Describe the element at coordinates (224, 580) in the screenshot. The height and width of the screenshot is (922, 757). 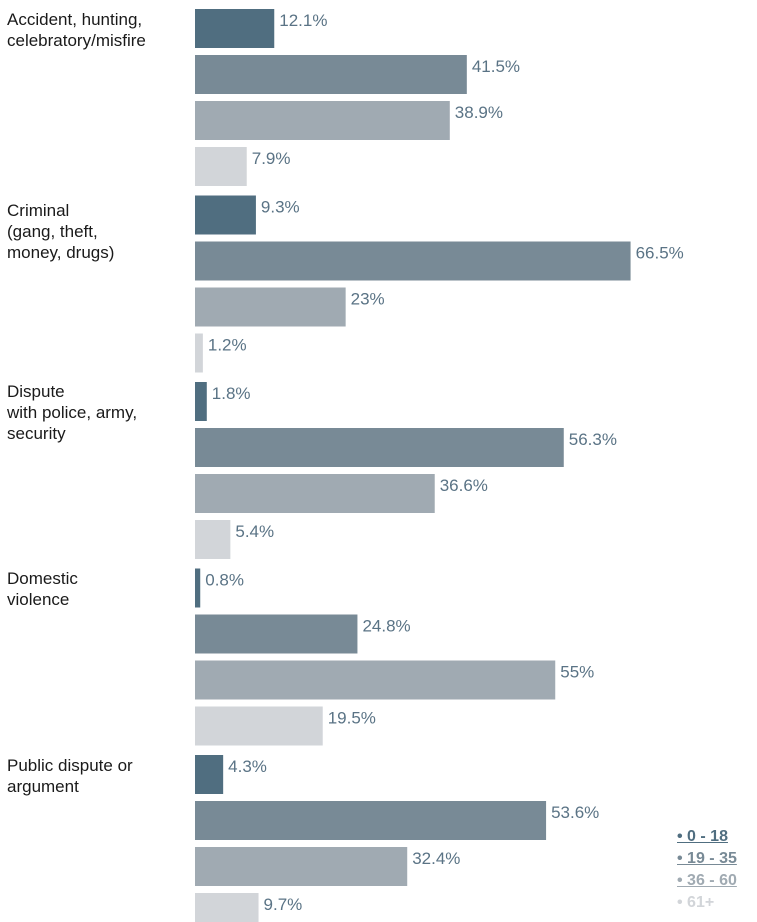
I see `data-label-4-series-1: 0.8%` at that location.